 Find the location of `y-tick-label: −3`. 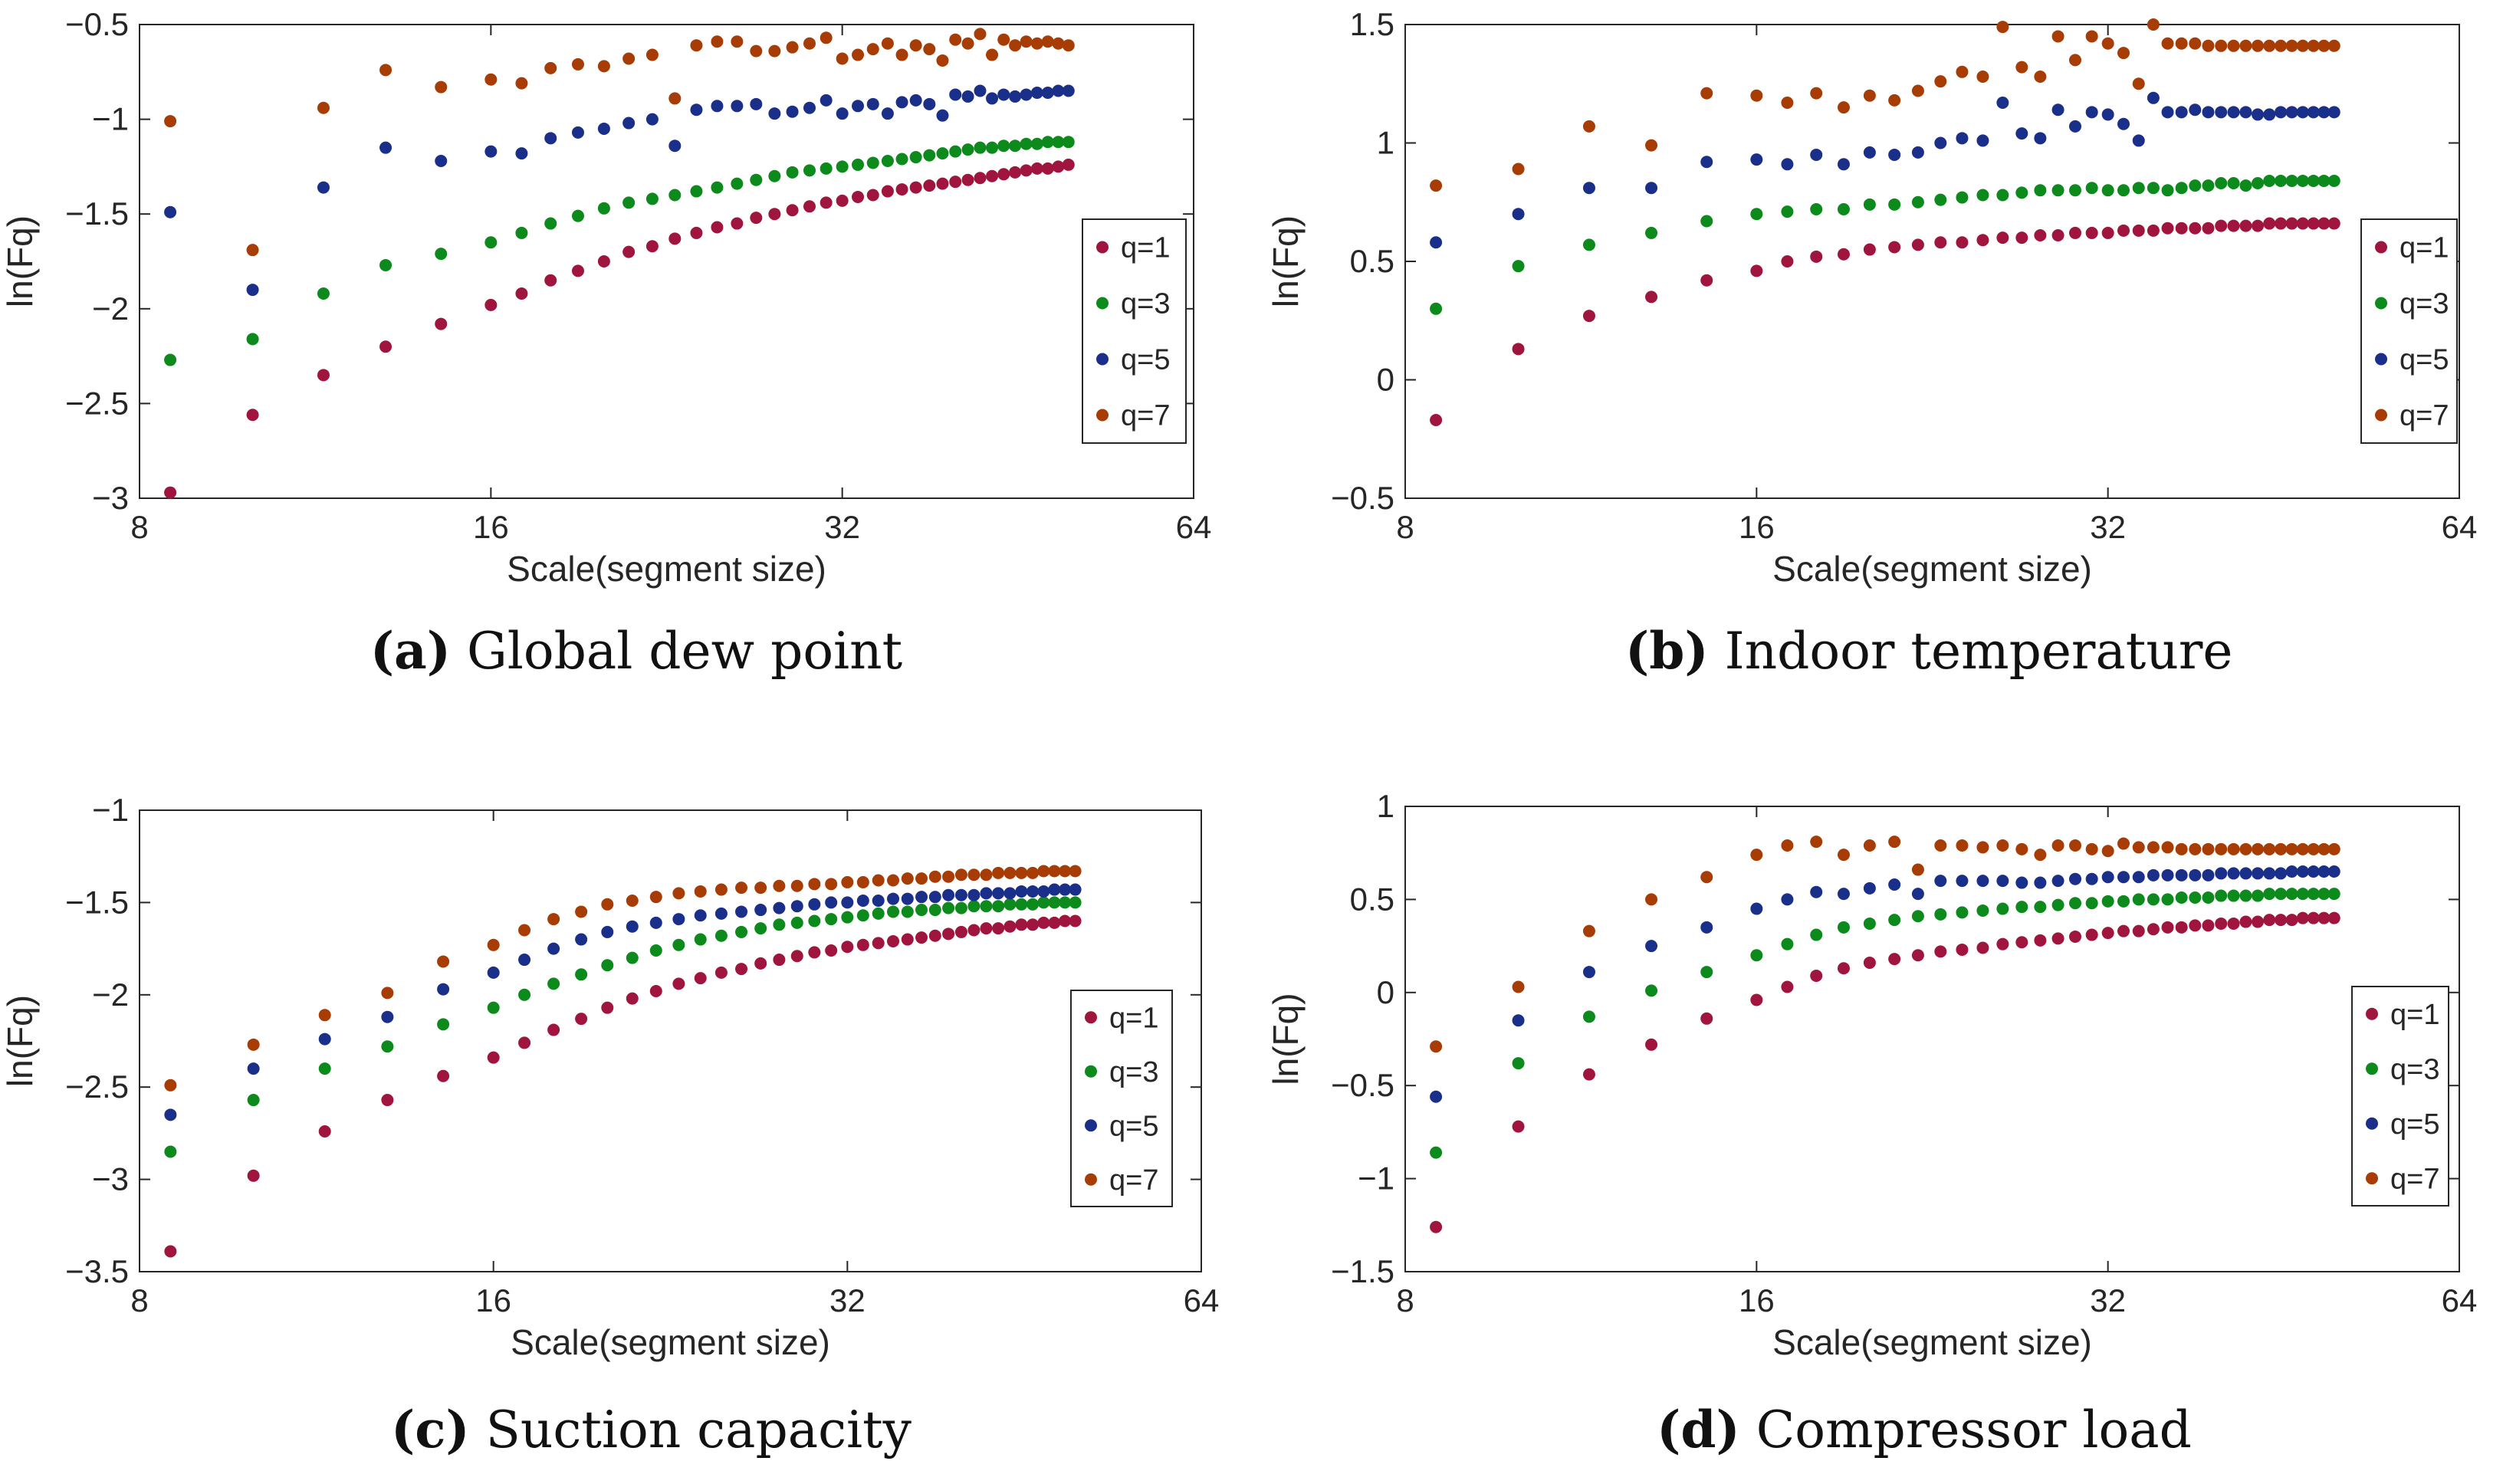

y-tick-label: −3 is located at coordinates (110, 1179).